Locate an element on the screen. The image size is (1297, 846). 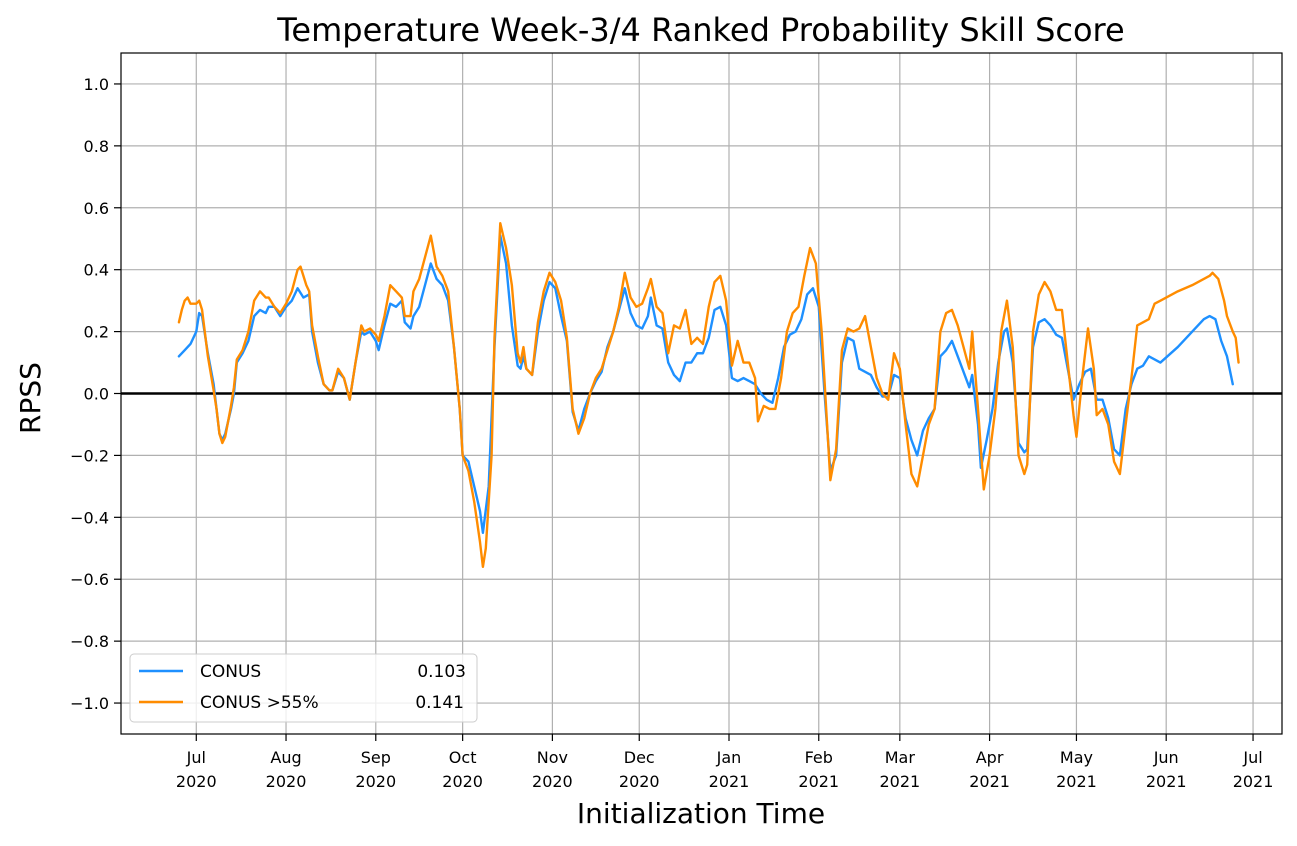
y-tick-label: 1.0 is located at coordinates (96, 84).